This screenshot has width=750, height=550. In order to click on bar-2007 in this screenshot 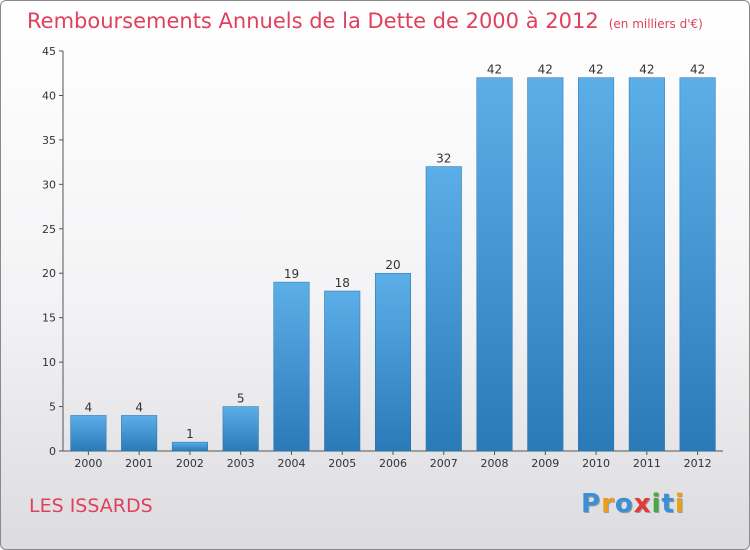, I will do `click(443, 309)`.